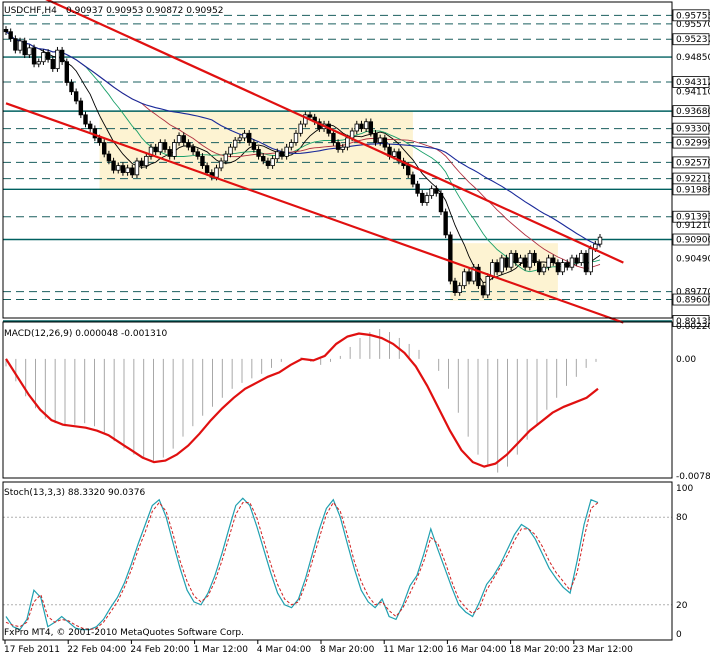 Image resolution: width=710 pixels, height=656 pixels. What do you see at coordinates (686, 360) in the screenshot?
I see `macd-tick-1: 0.00` at bounding box center [686, 360].